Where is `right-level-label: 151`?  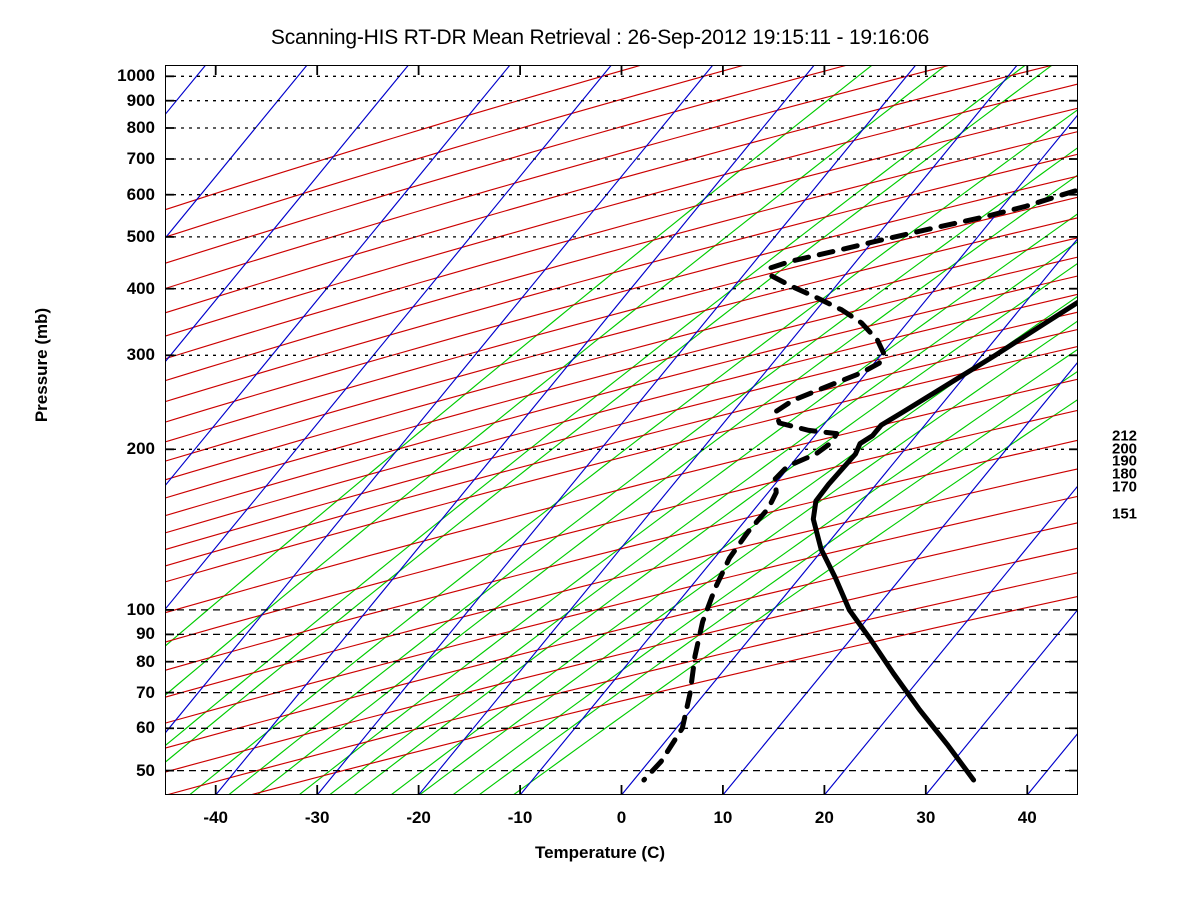
right-level-label: 151 is located at coordinates (1125, 514).